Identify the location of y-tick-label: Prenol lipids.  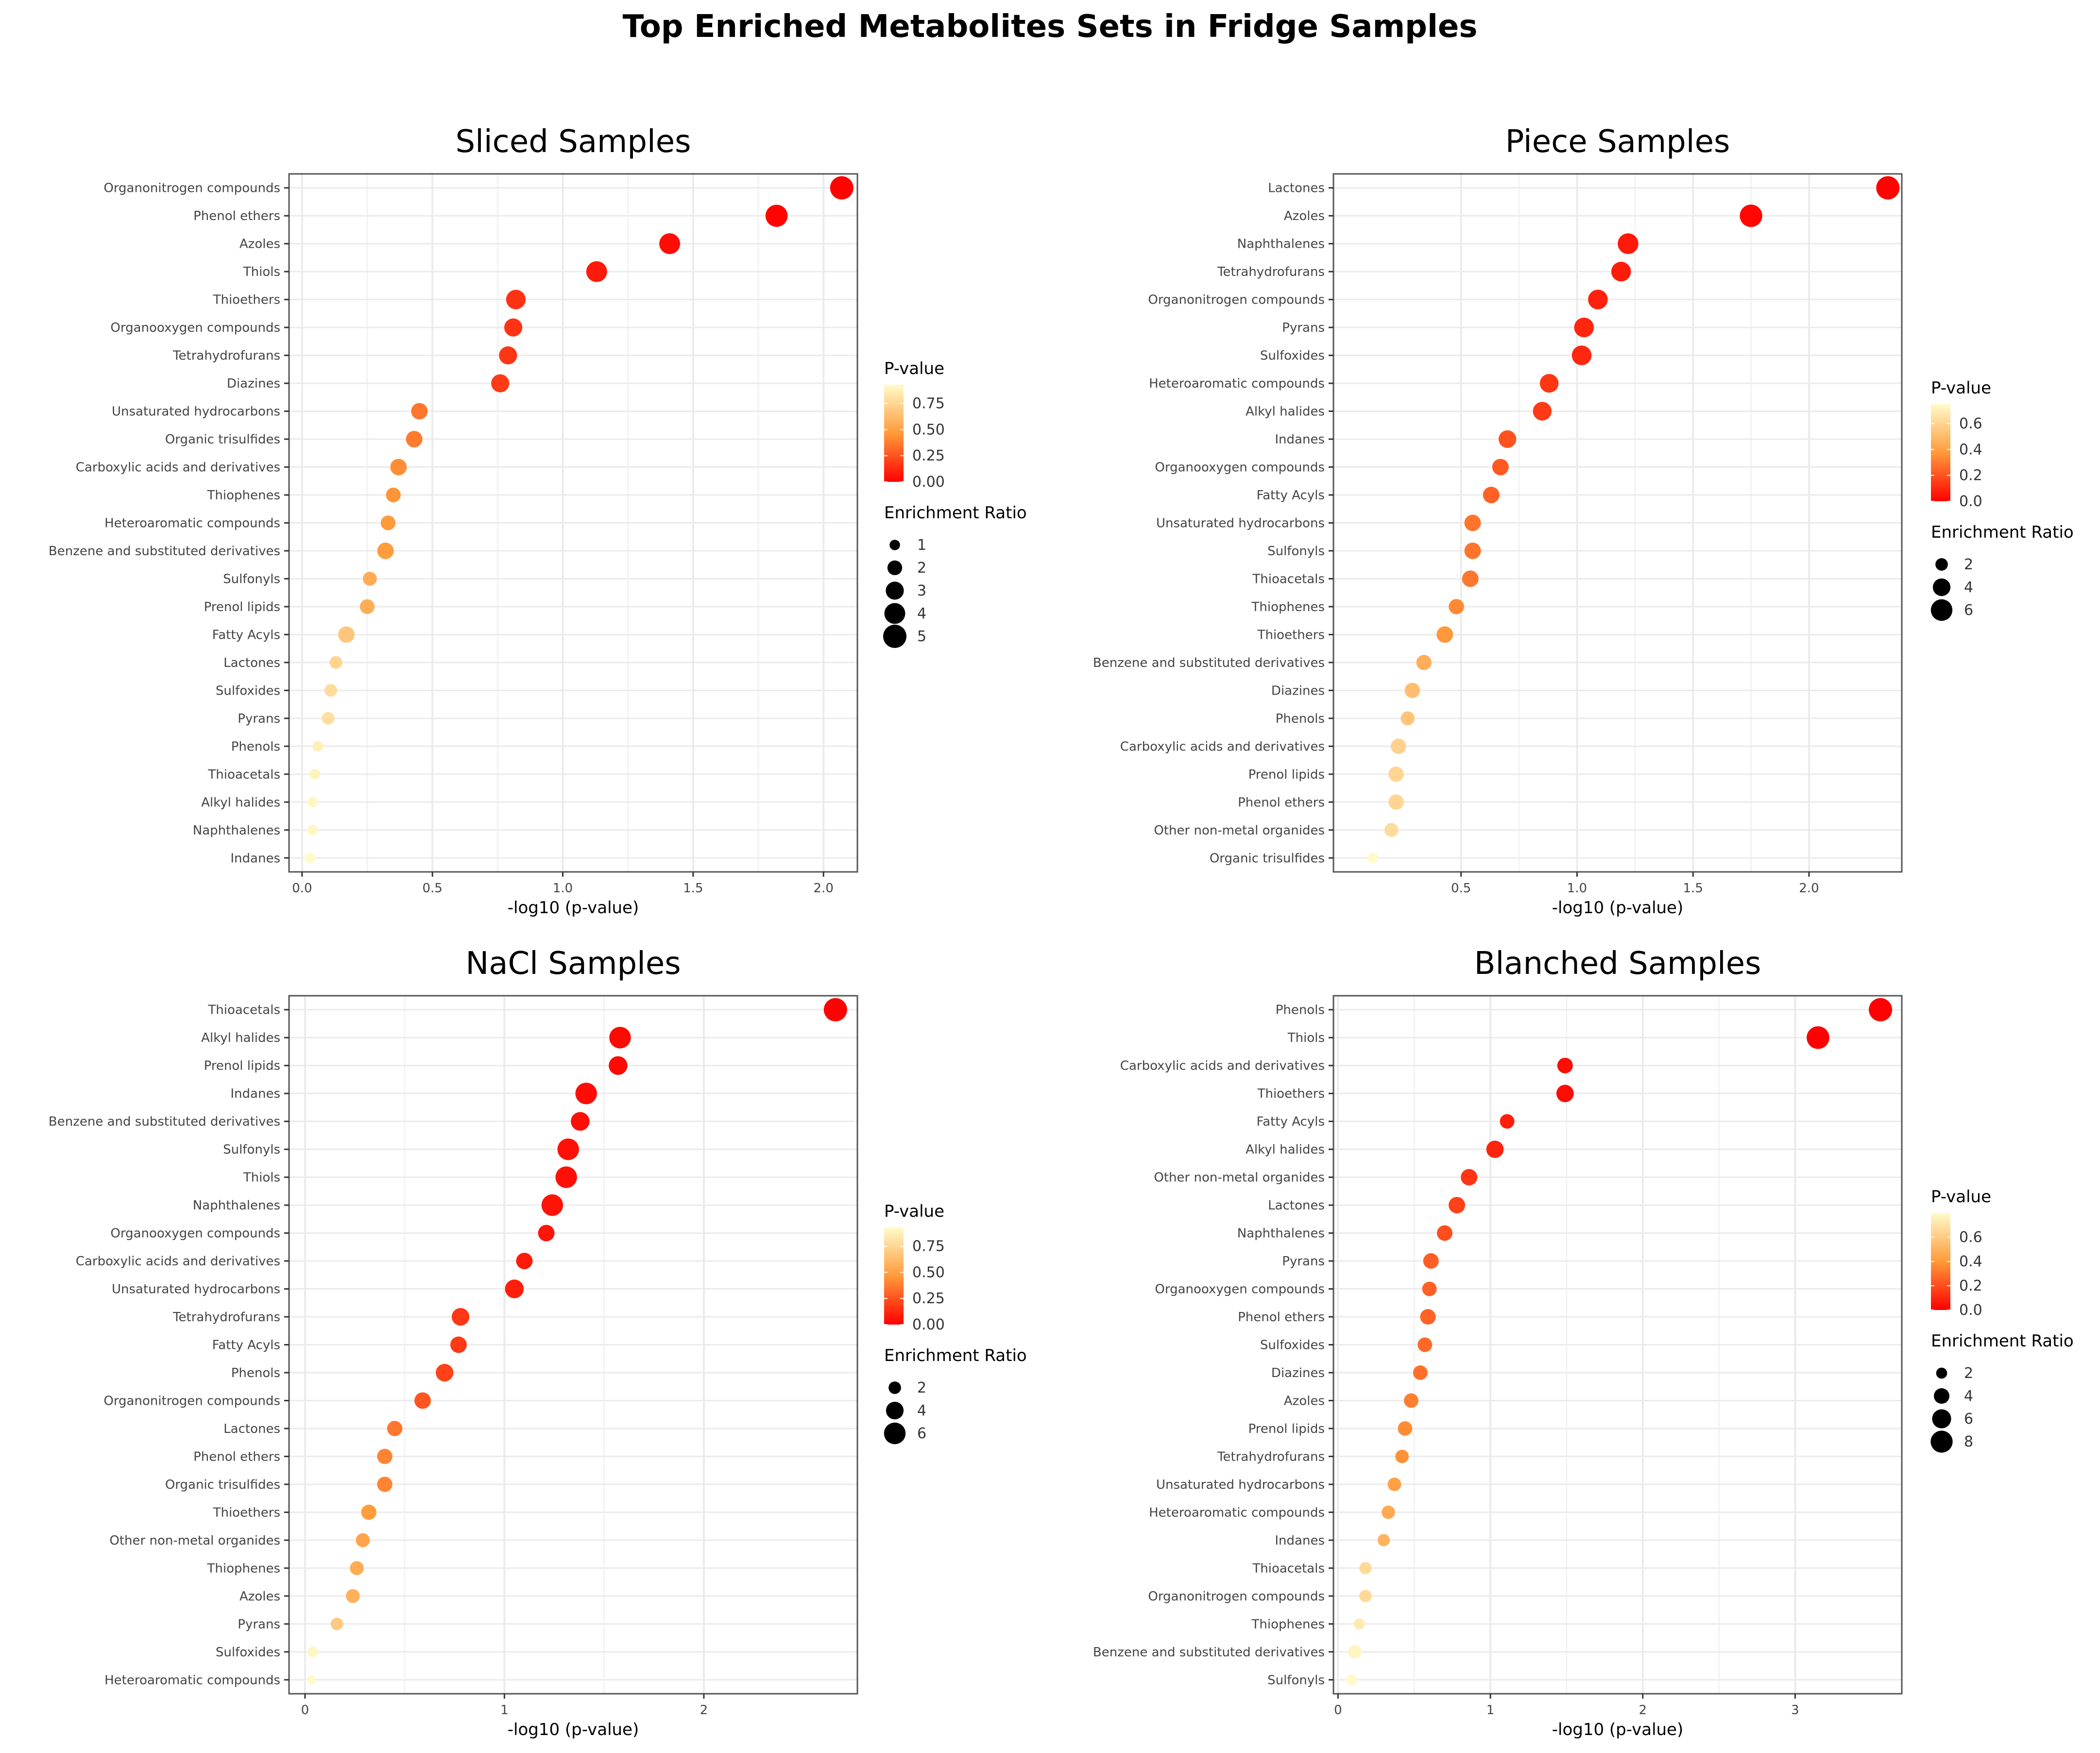
(242, 607).